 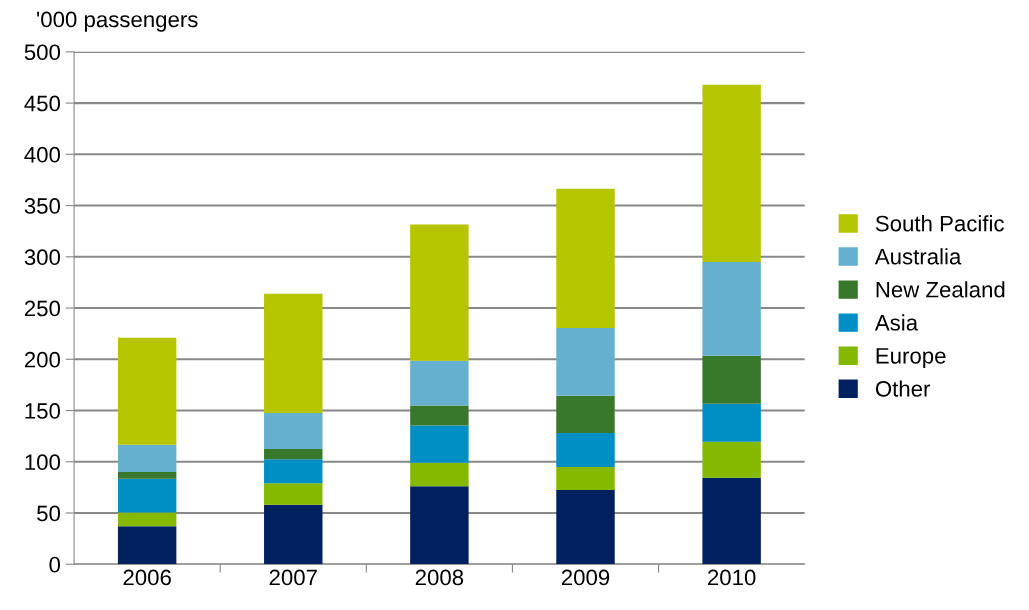 I want to click on y-tick-label: 400, so click(x=42, y=154).